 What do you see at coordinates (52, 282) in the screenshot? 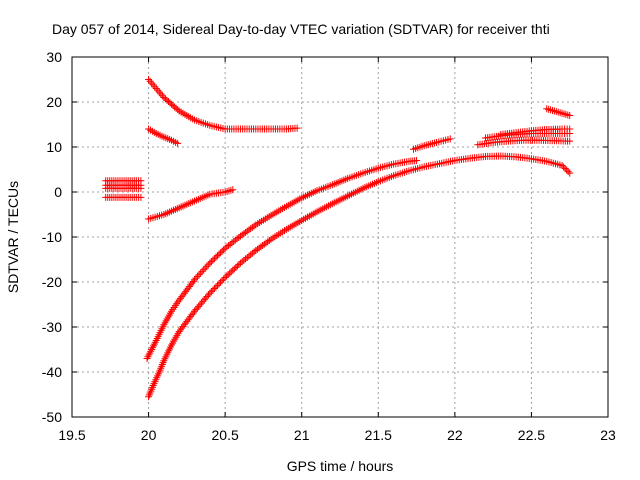
I see `y-tick-label: -20` at bounding box center [52, 282].